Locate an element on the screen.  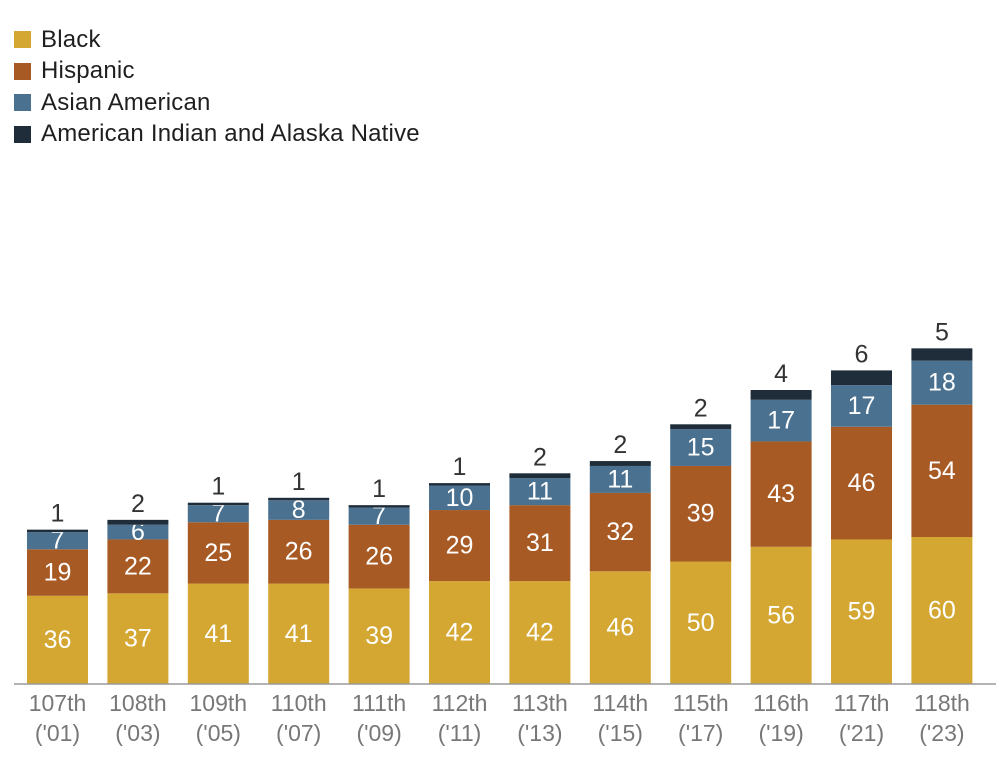
legend-item: Black is located at coordinates (217, 40).